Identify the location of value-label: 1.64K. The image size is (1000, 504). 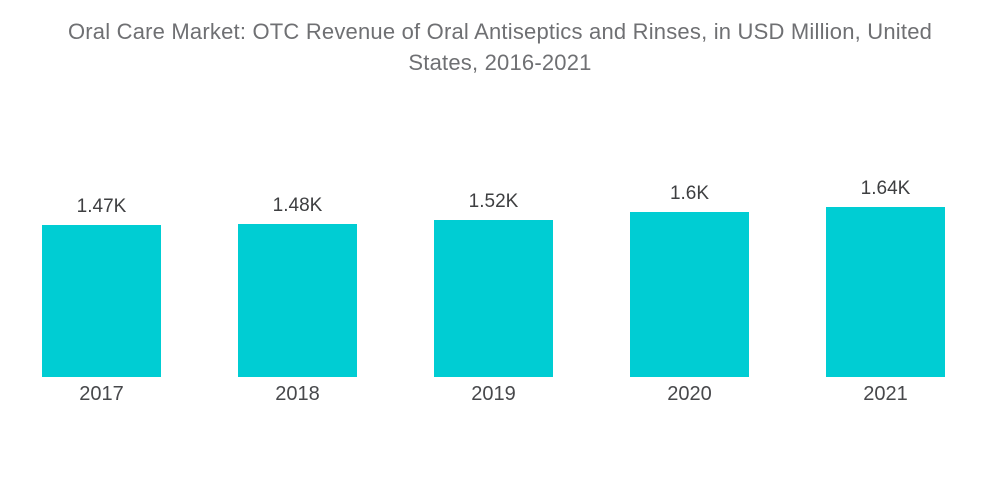
(885, 188).